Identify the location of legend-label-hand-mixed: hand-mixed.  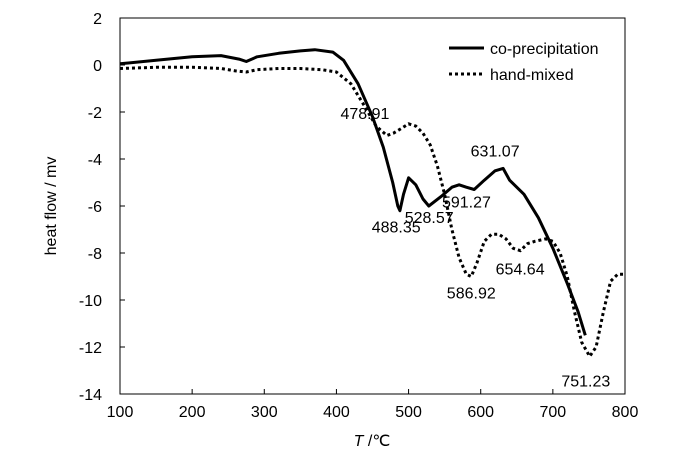
(532, 75).